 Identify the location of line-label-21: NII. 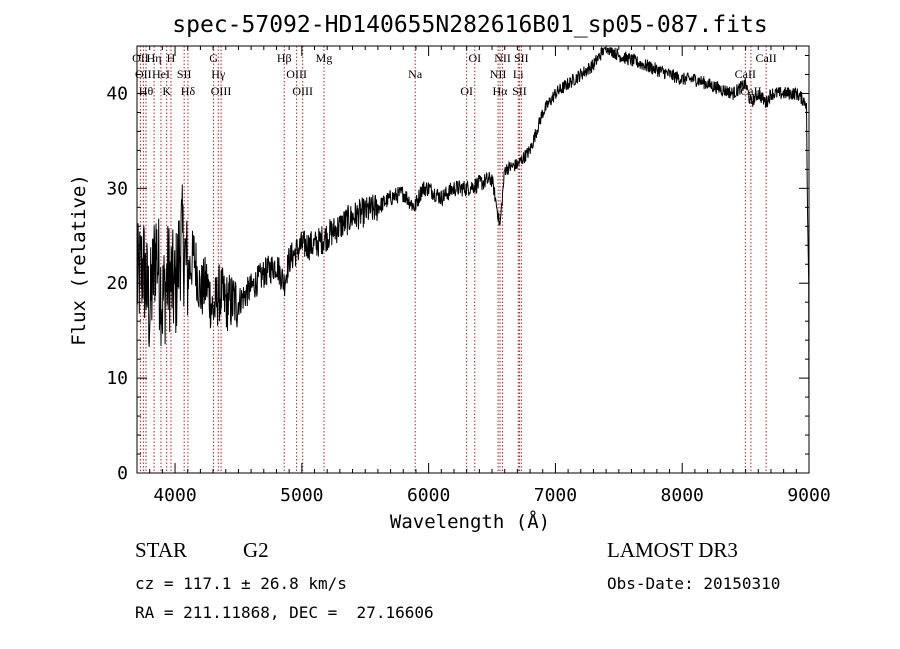
(502, 58).